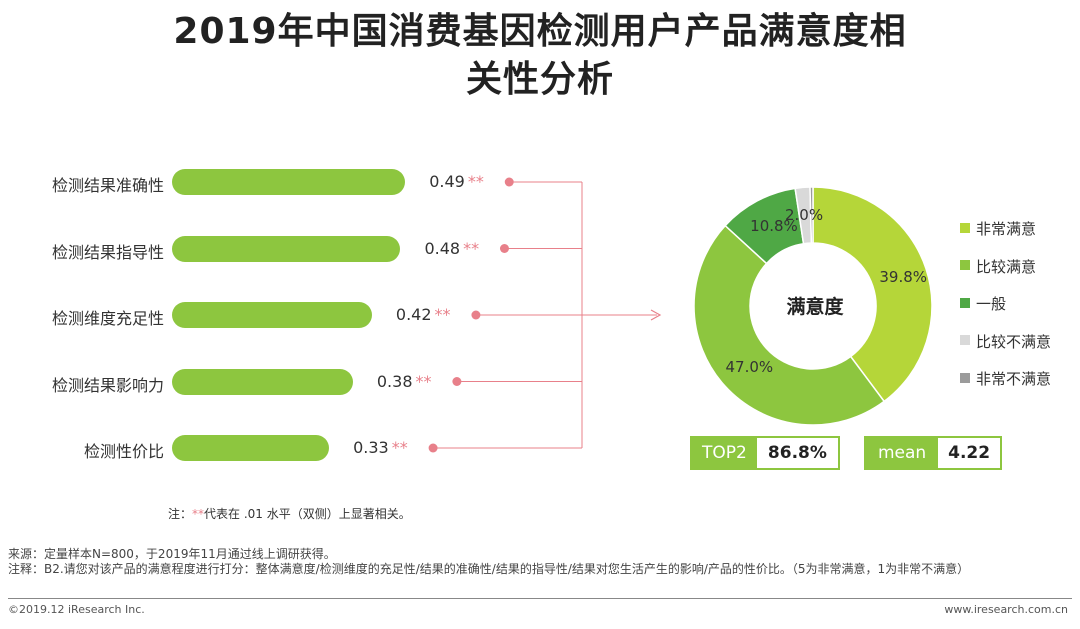  What do you see at coordinates (804, 215) in the screenshot?
I see `slice-value-label: 2.0%` at bounding box center [804, 215].